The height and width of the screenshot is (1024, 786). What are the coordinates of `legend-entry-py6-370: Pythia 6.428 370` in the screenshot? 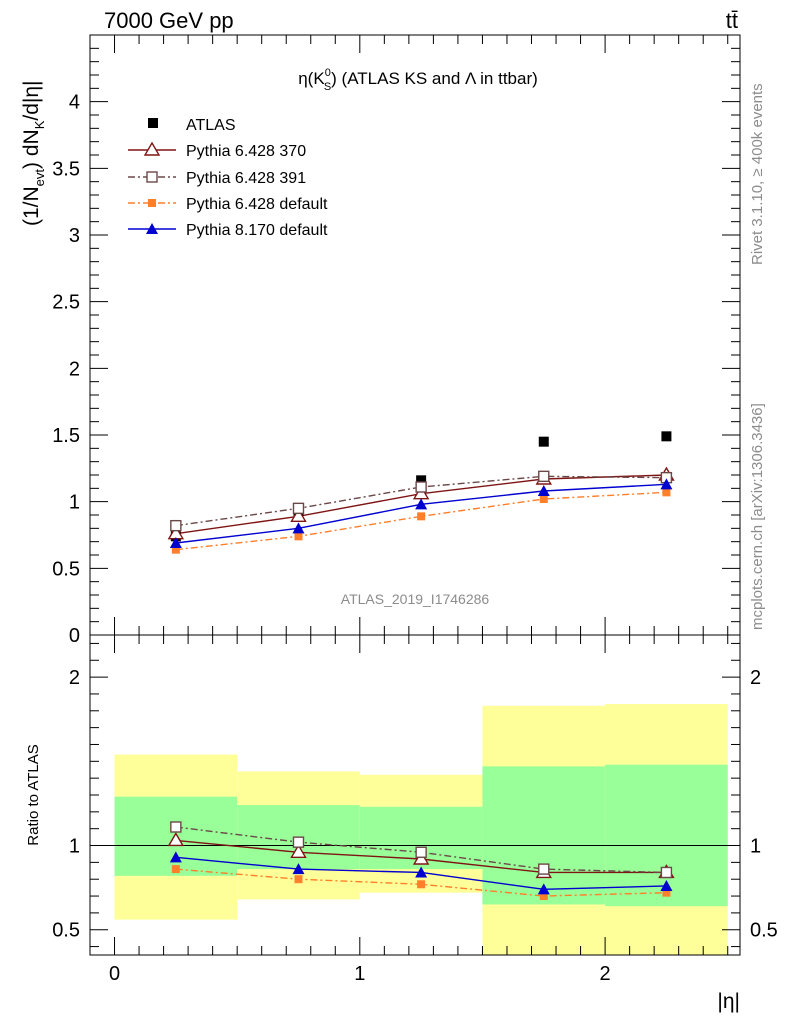 It's located at (217, 150).